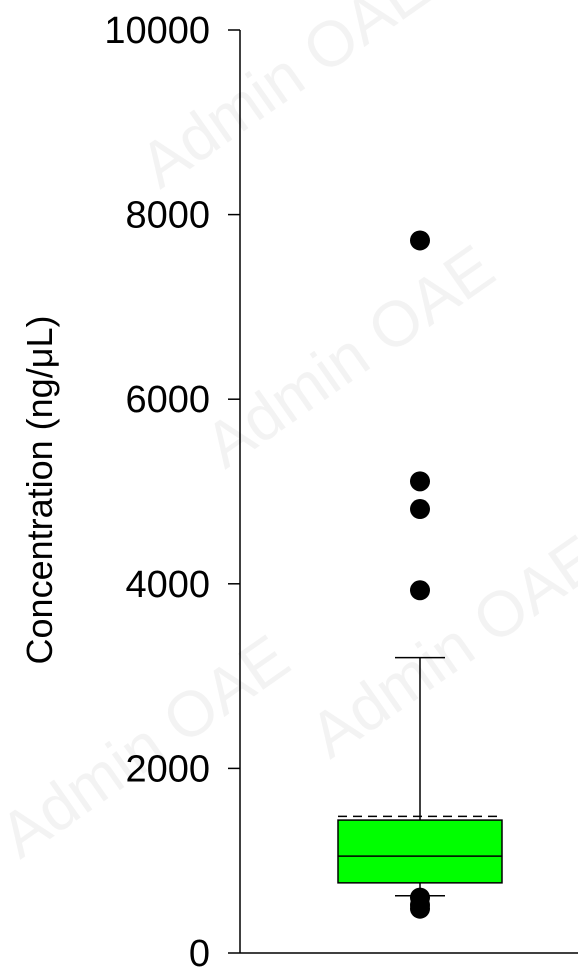 Image resolution: width=578 pixels, height=973 pixels. What do you see at coordinates (199, 953) in the screenshot?
I see `y-tick-label: 0` at bounding box center [199, 953].